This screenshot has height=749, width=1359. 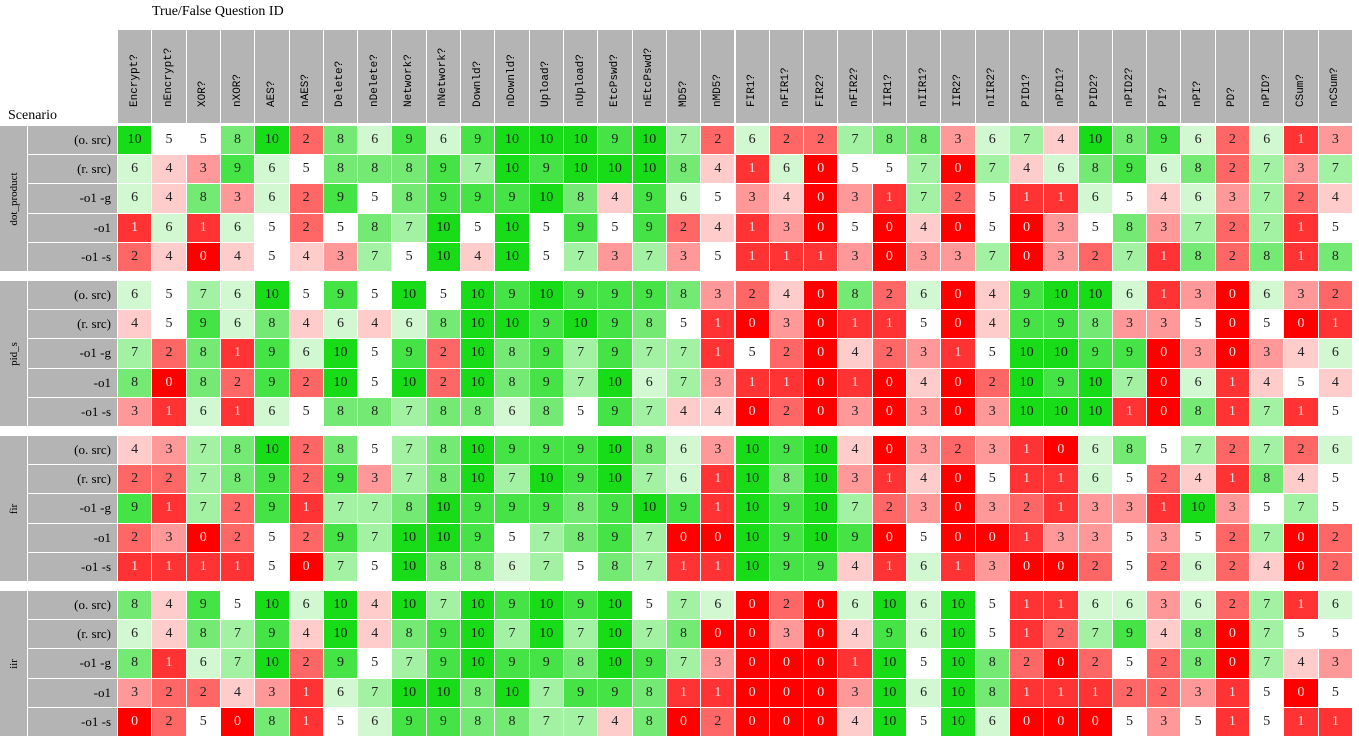 What do you see at coordinates (340, 76) in the screenshot?
I see `column-header: Delete?` at bounding box center [340, 76].